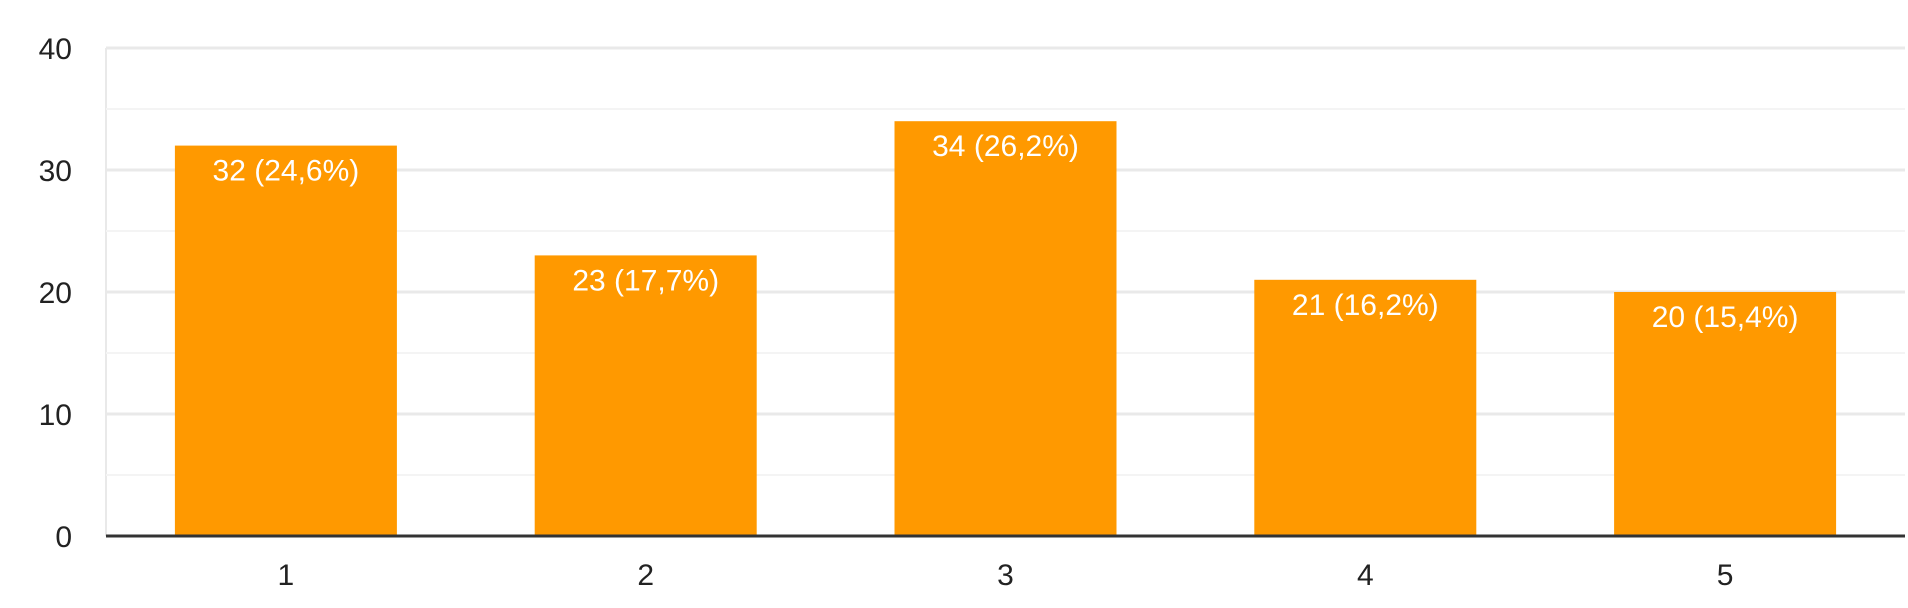 The width and height of the screenshot is (1908, 608). I want to click on y-tick-label: 40, so click(55, 49).